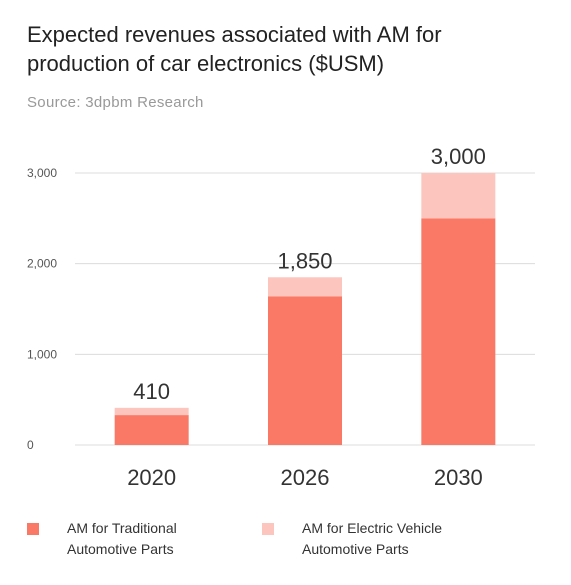 The image size is (571, 585). What do you see at coordinates (304, 260) in the screenshot?
I see `bar-total-label: 1,850` at bounding box center [304, 260].